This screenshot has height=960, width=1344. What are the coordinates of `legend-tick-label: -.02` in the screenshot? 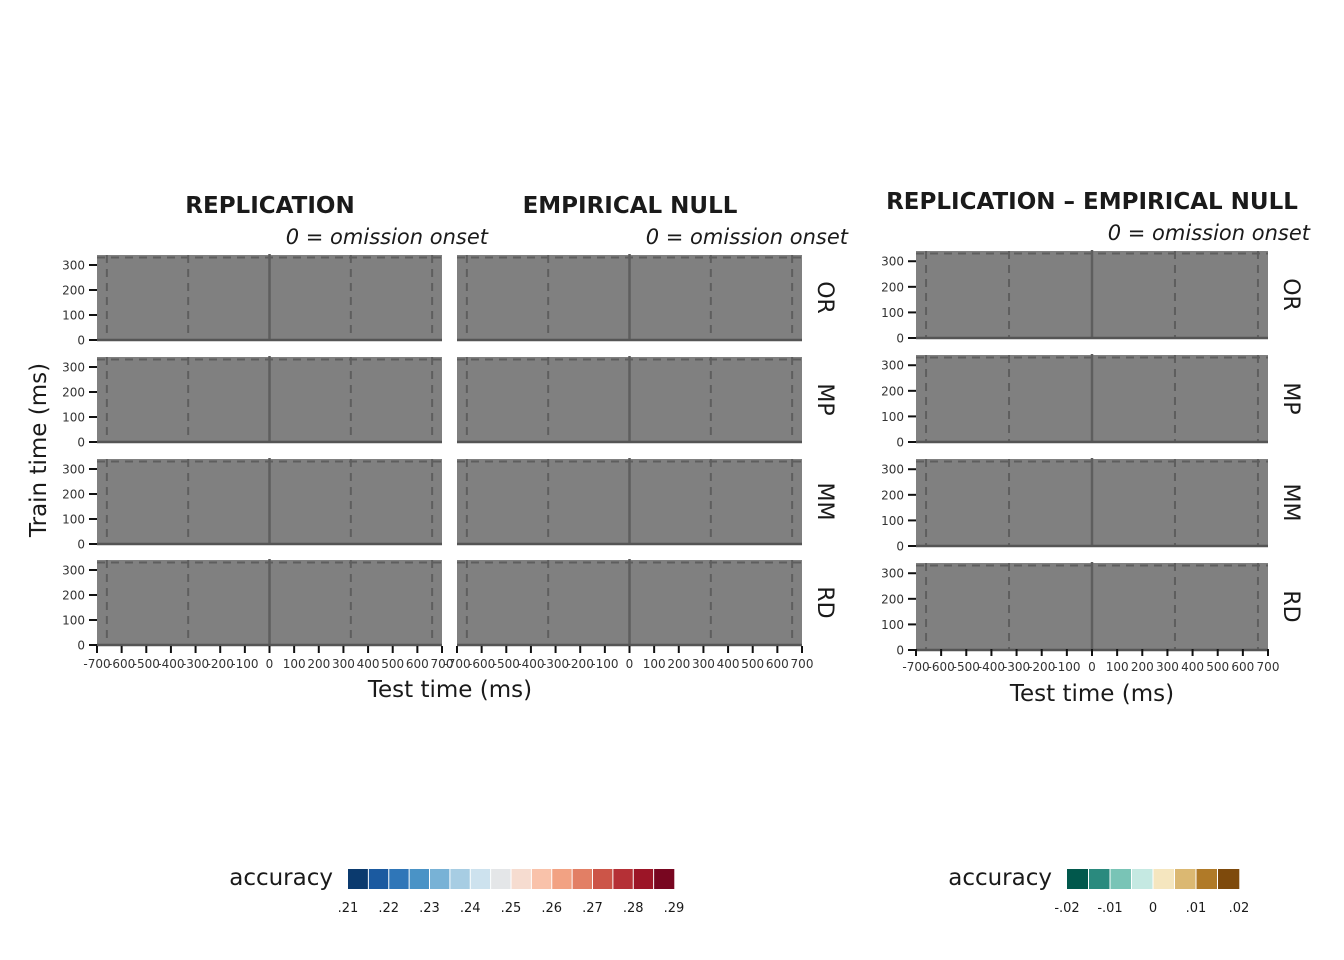 It's located at (1066, 908).